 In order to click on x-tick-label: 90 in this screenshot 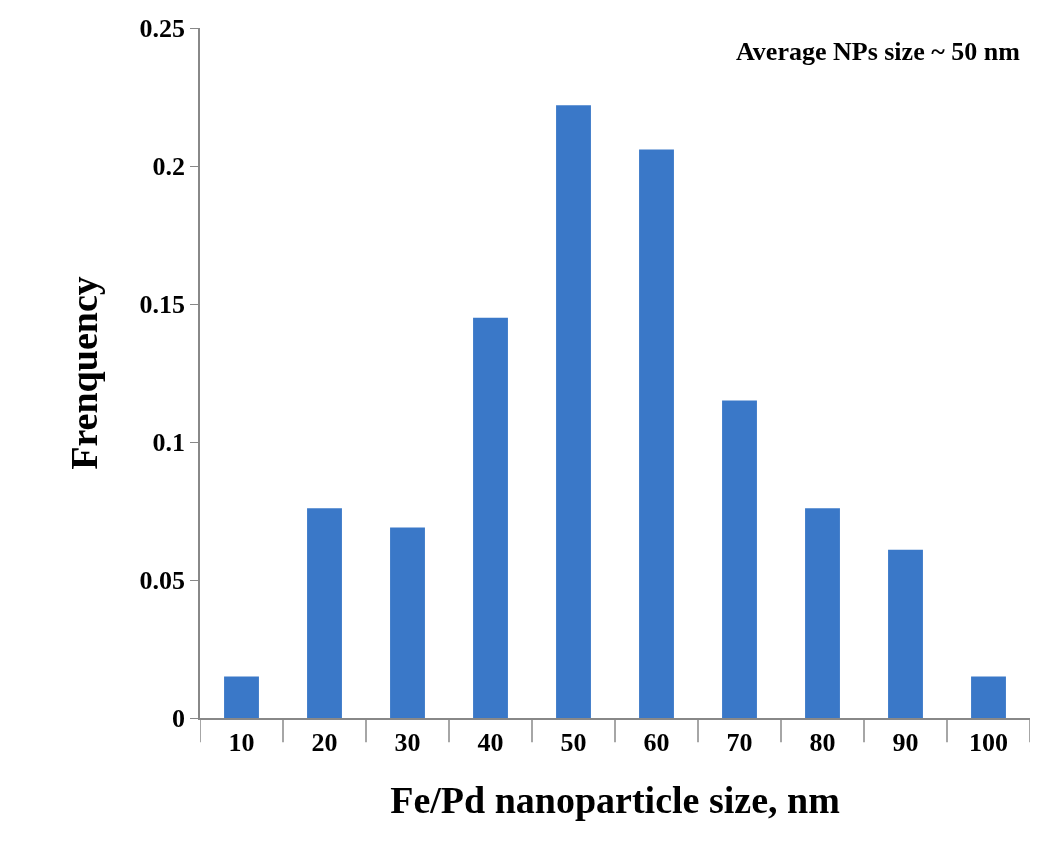, I will do `click(905, 742)`.